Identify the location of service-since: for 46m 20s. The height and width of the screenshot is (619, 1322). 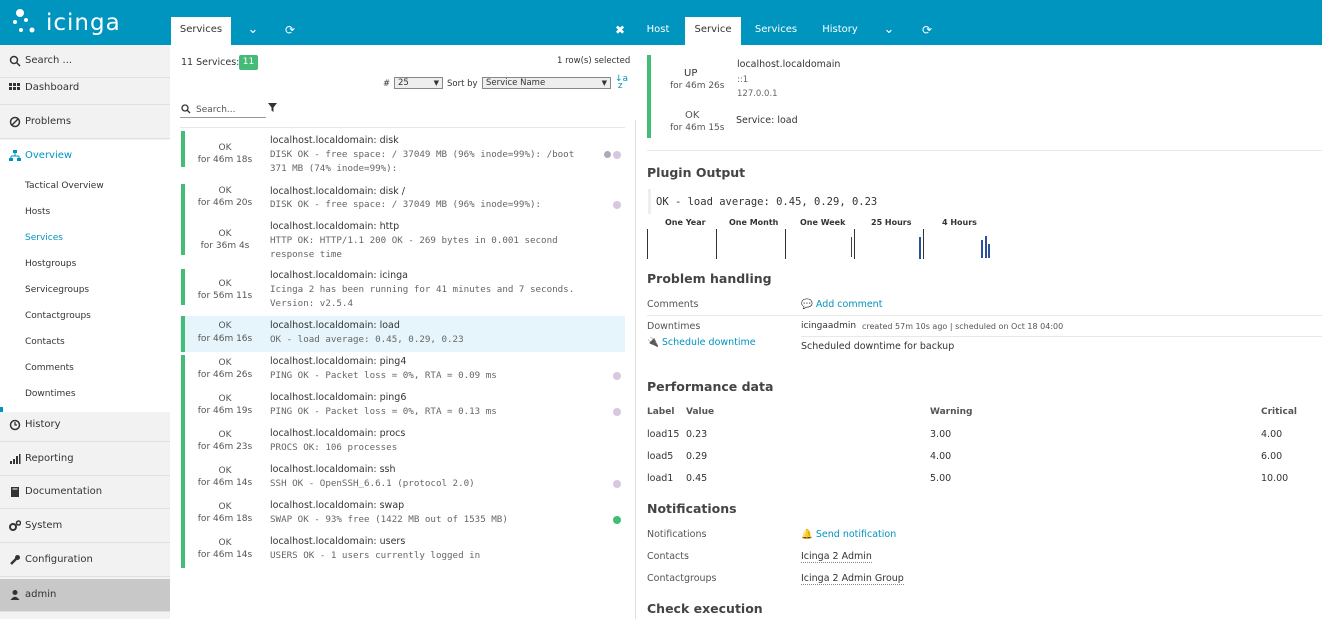
(225, 203).